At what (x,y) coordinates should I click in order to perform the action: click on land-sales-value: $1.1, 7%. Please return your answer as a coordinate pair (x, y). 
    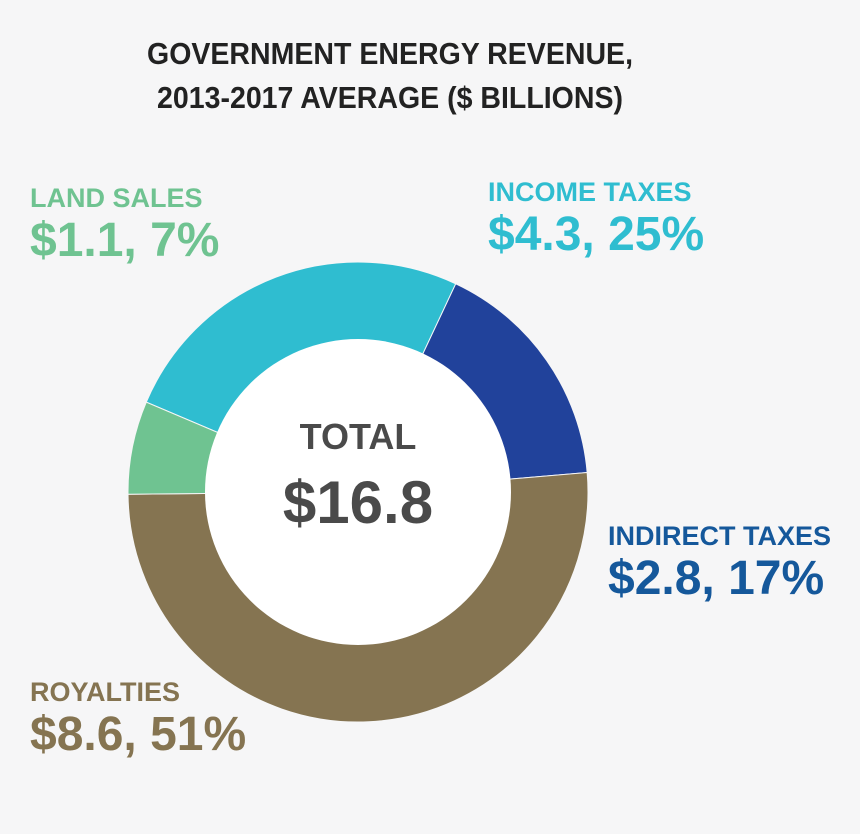
    Looking at the image, I should click on (125, 240).